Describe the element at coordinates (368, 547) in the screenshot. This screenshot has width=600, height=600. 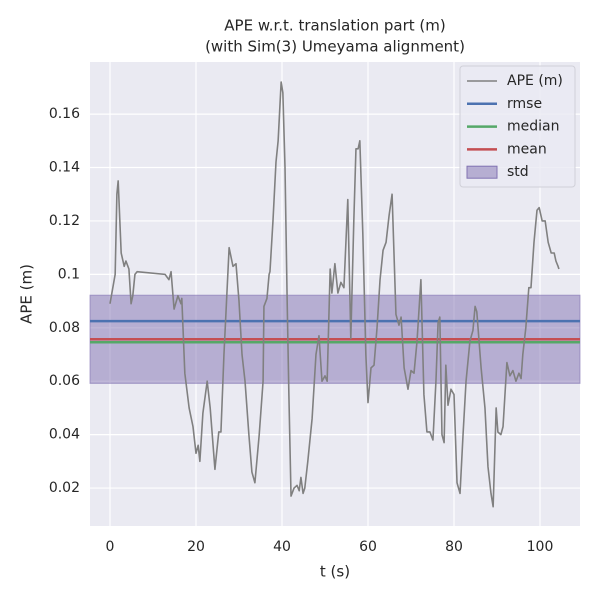
I see `x-tick-label: 60` at that location.